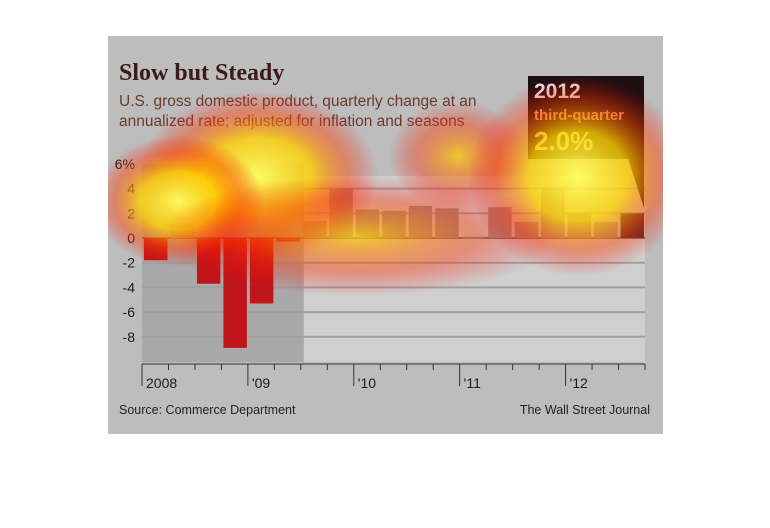  I want to click on bar-2009-q1, so click(261, 271).